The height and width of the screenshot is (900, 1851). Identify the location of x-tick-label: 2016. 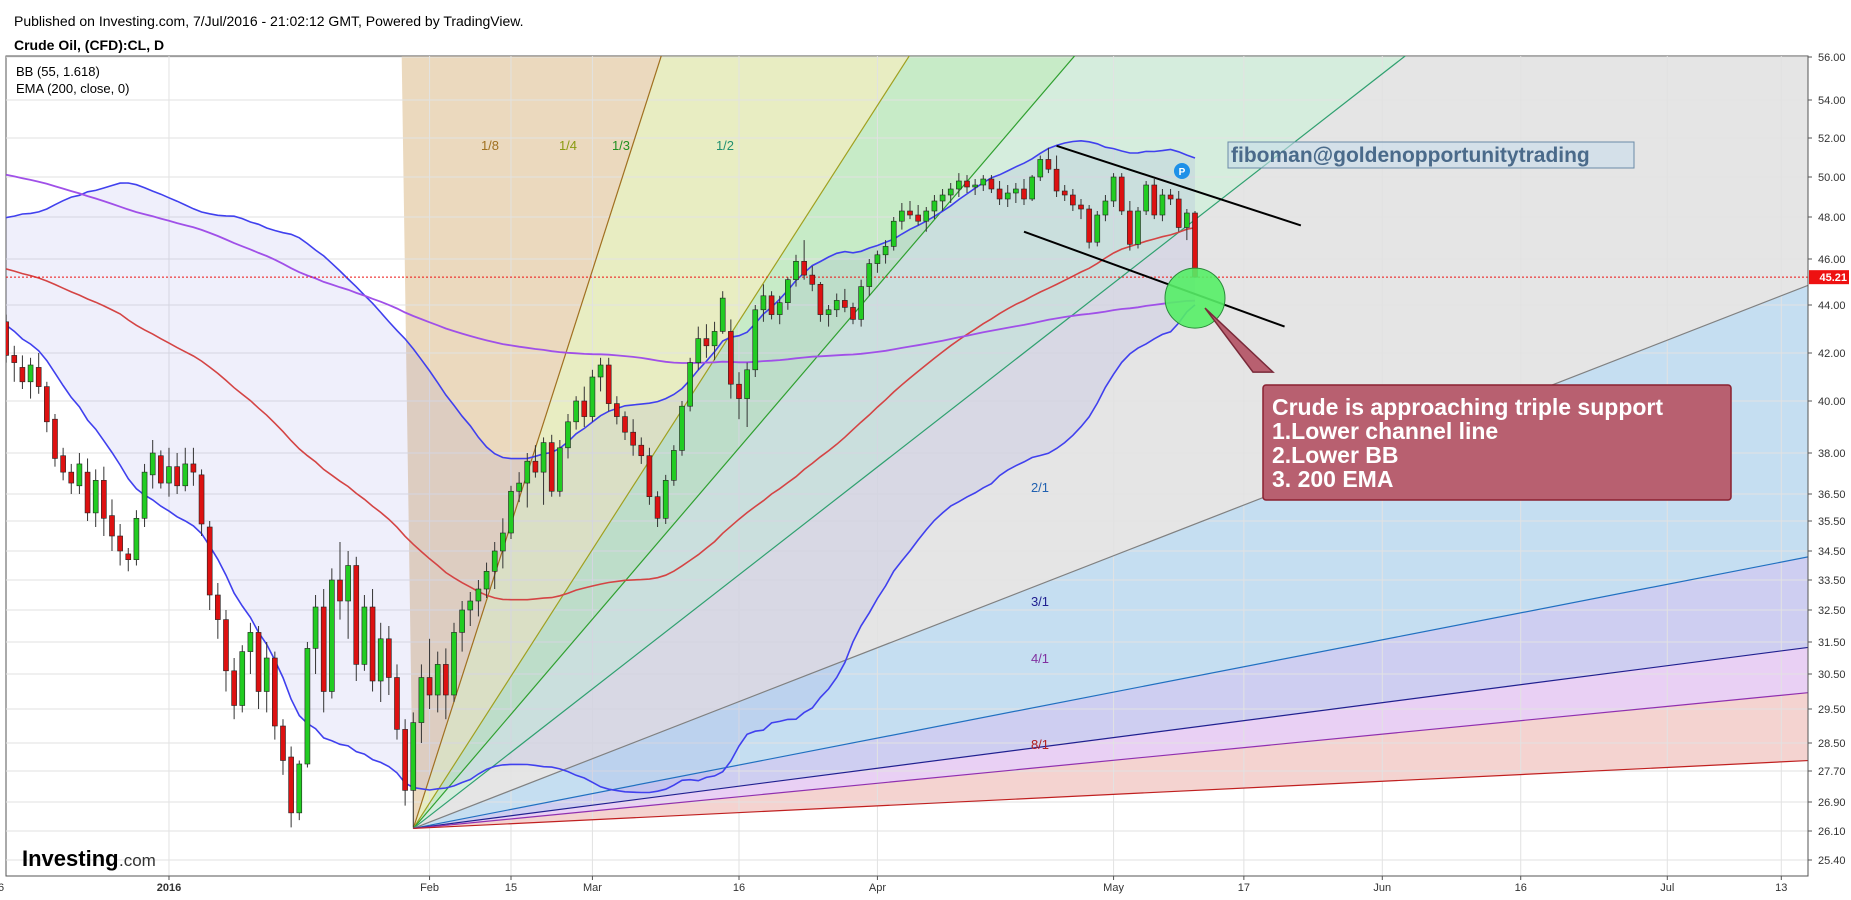
(169, 888).